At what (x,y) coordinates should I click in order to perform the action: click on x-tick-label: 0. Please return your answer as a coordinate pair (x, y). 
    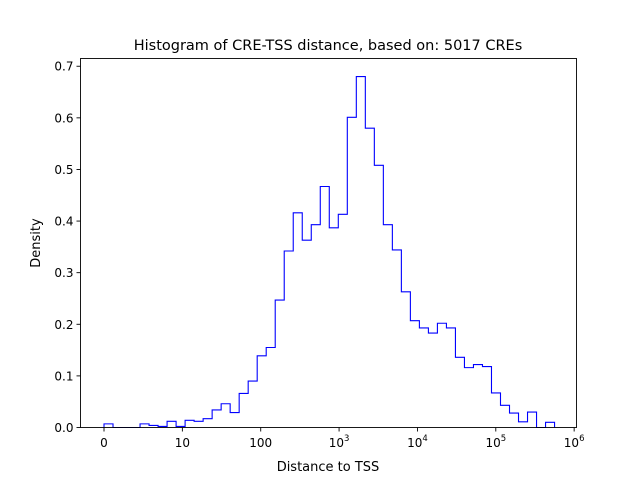
    Looking at the image, I should click on (104, 443).